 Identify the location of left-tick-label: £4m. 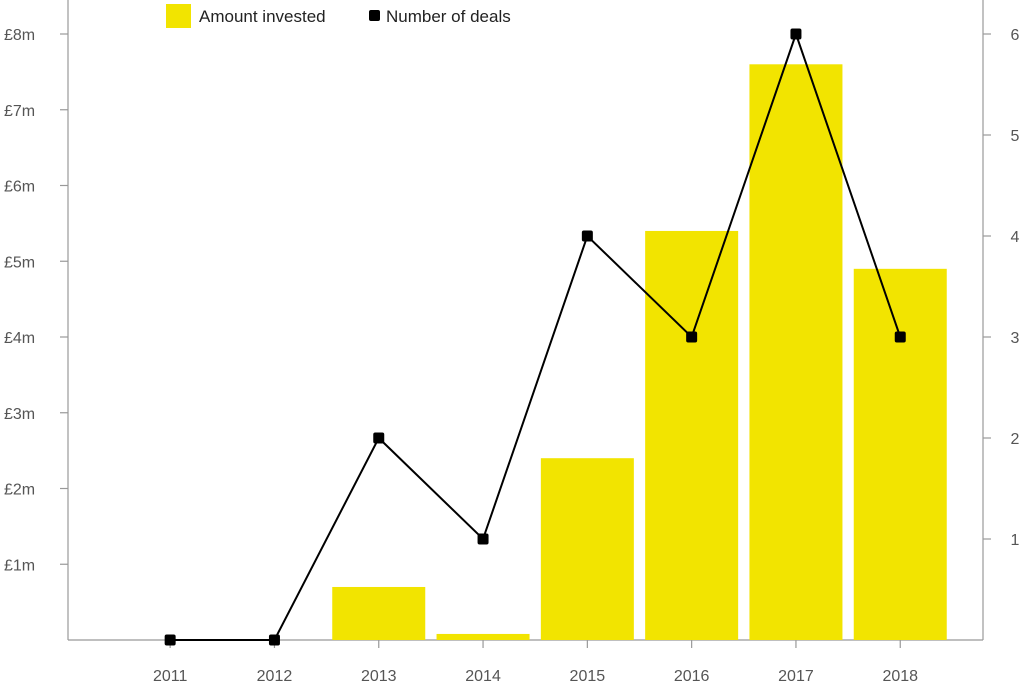
(19, 338).